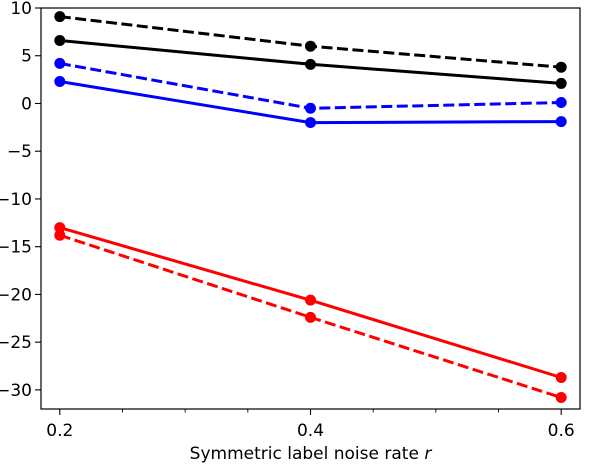 The height and width of the screenshot is (464, 592). I want to click on y-tick-label: −10, so click(16, 200).